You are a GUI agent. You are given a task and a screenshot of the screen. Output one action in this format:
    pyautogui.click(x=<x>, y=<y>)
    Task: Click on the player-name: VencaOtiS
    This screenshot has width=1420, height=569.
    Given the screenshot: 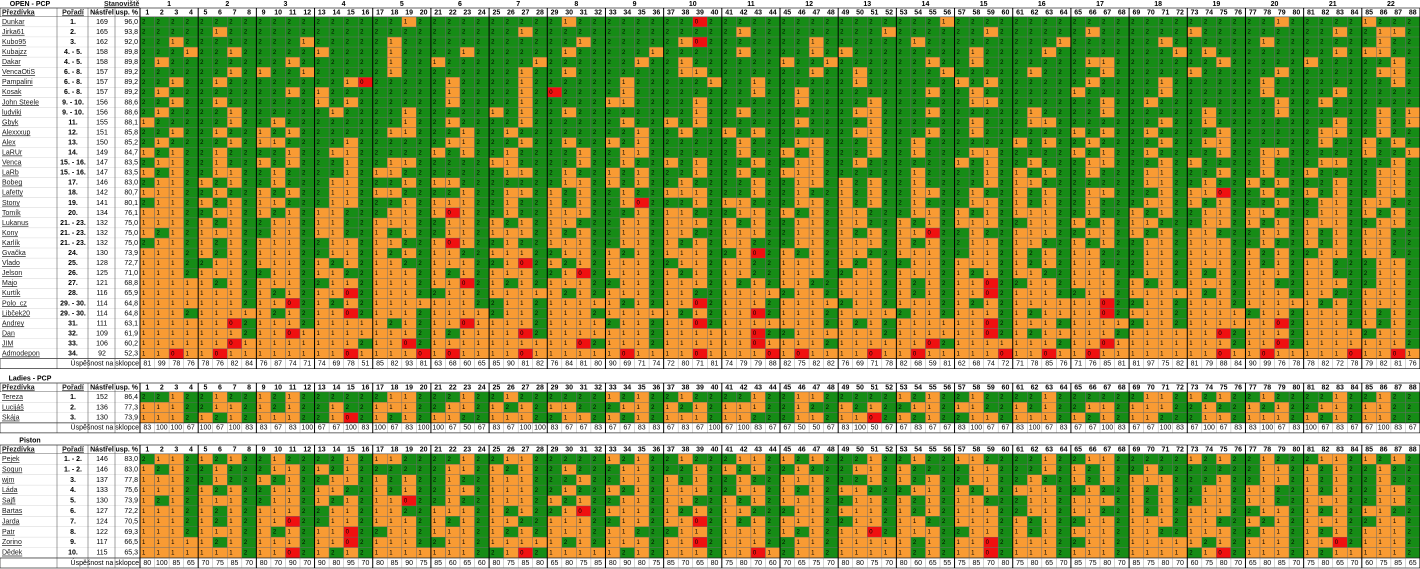 What is the action you would take?
    pyautogui.click(x=18, y=72)
    